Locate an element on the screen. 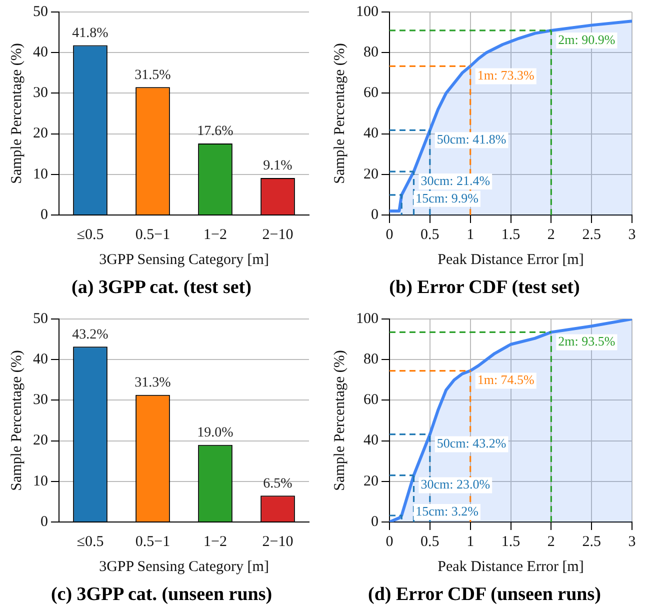  ref-line-label: 1m: 74.5% is located at coordinates (506, 380).